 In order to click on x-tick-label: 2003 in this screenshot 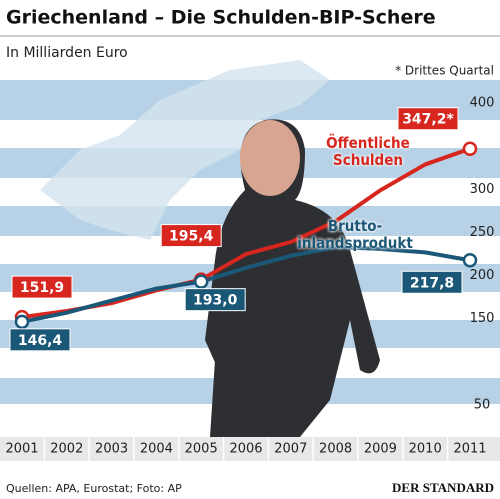, I will do `click(111, 449)`.